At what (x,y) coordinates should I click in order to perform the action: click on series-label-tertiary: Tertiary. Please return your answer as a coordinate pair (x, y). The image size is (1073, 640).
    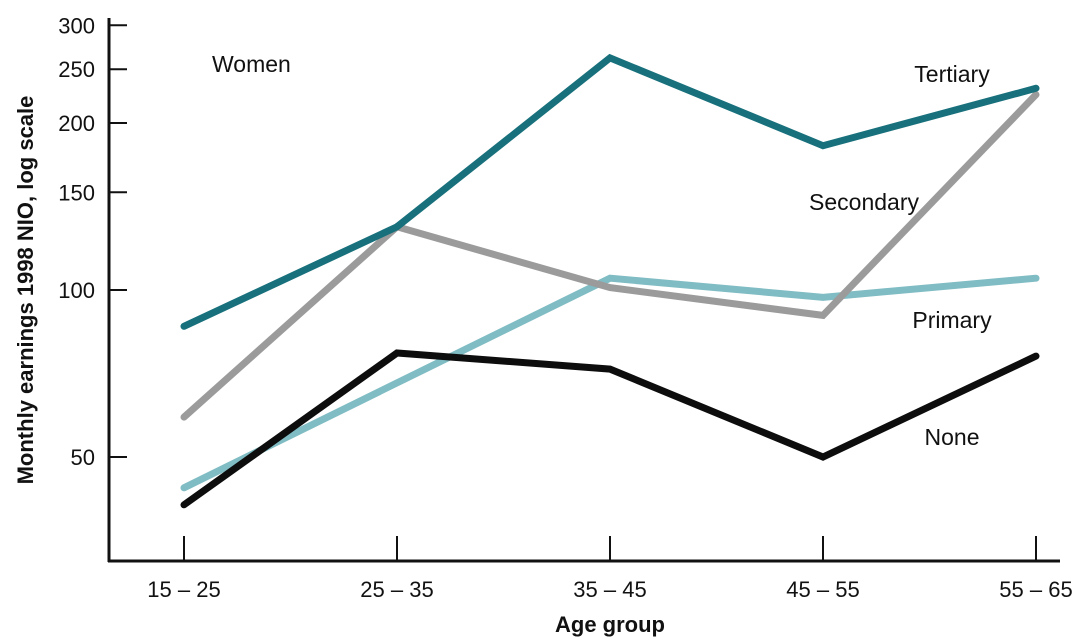
    Looking at the image, I should click on (952, 74).